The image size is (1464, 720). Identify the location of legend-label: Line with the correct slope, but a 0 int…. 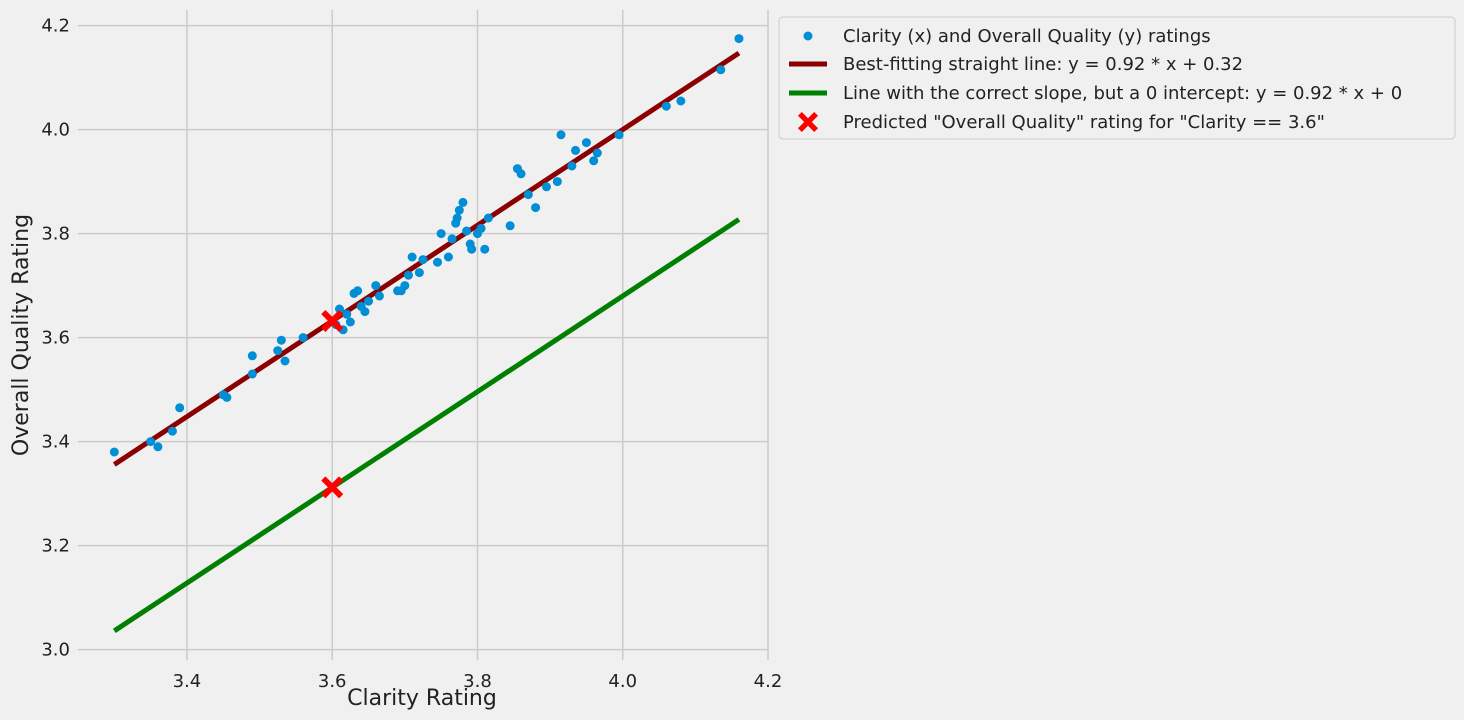
(1122, 93).